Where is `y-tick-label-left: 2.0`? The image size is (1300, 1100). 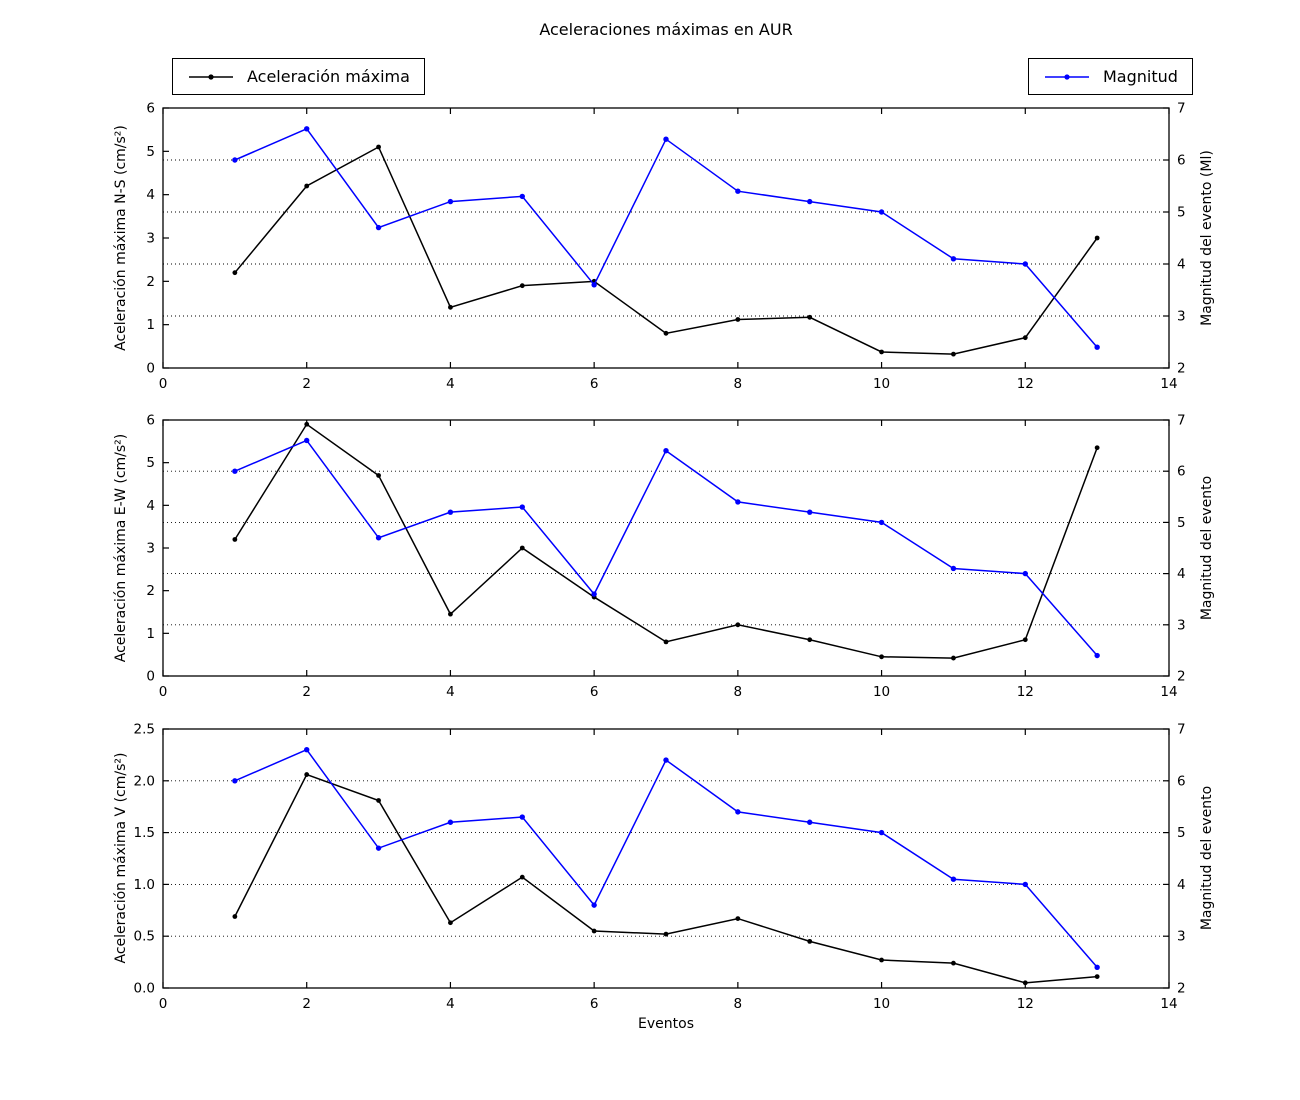 y-tick-label-left: 2.0 is located at coordinates (144, 781).